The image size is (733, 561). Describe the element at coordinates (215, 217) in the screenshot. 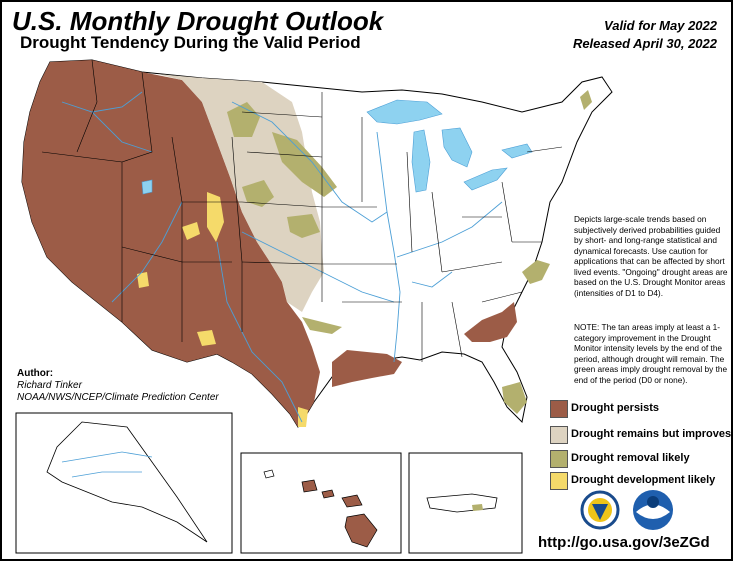

I see `drought-development-colorado` at that location.